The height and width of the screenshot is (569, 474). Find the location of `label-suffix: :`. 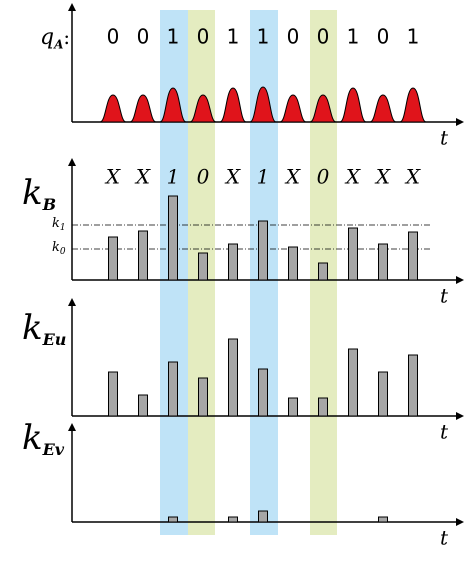

label-suffix: : is located at coordinates (66, 37).